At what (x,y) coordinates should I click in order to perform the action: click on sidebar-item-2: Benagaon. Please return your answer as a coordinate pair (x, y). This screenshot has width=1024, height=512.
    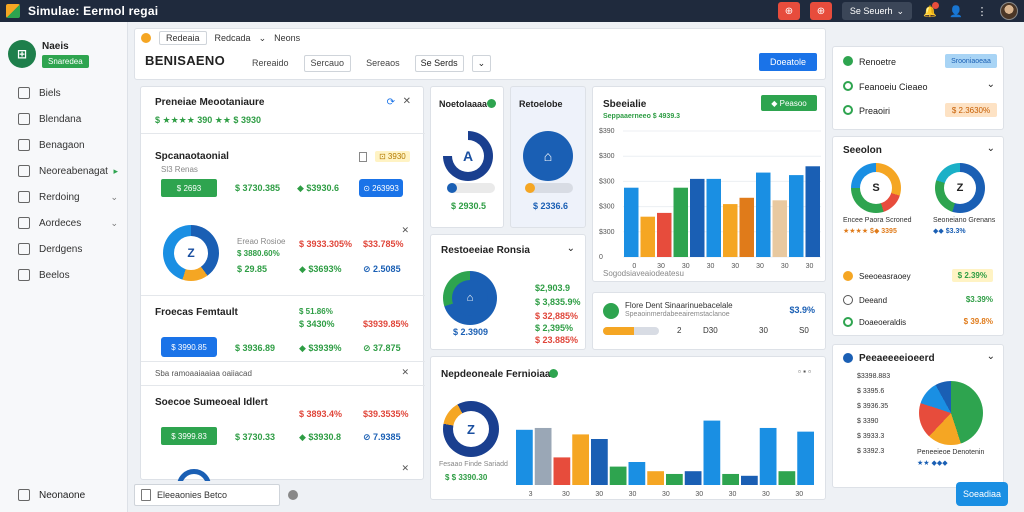
    Looking at the image, I should click on (64, 145).